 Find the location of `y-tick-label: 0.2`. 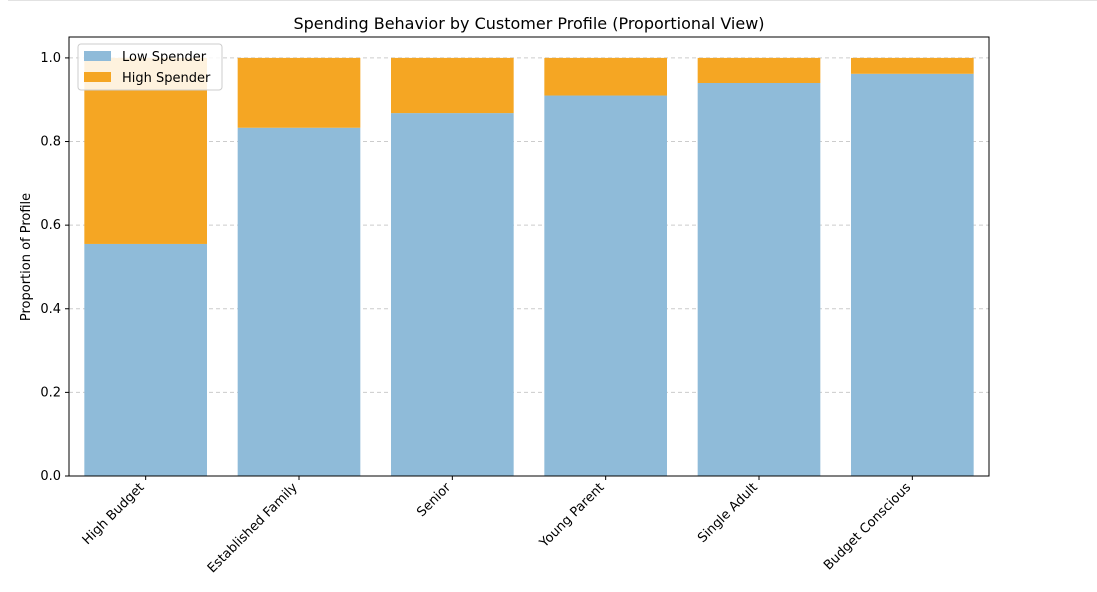

y-tick-label: 0.2 is located at coordinates (50, 392).